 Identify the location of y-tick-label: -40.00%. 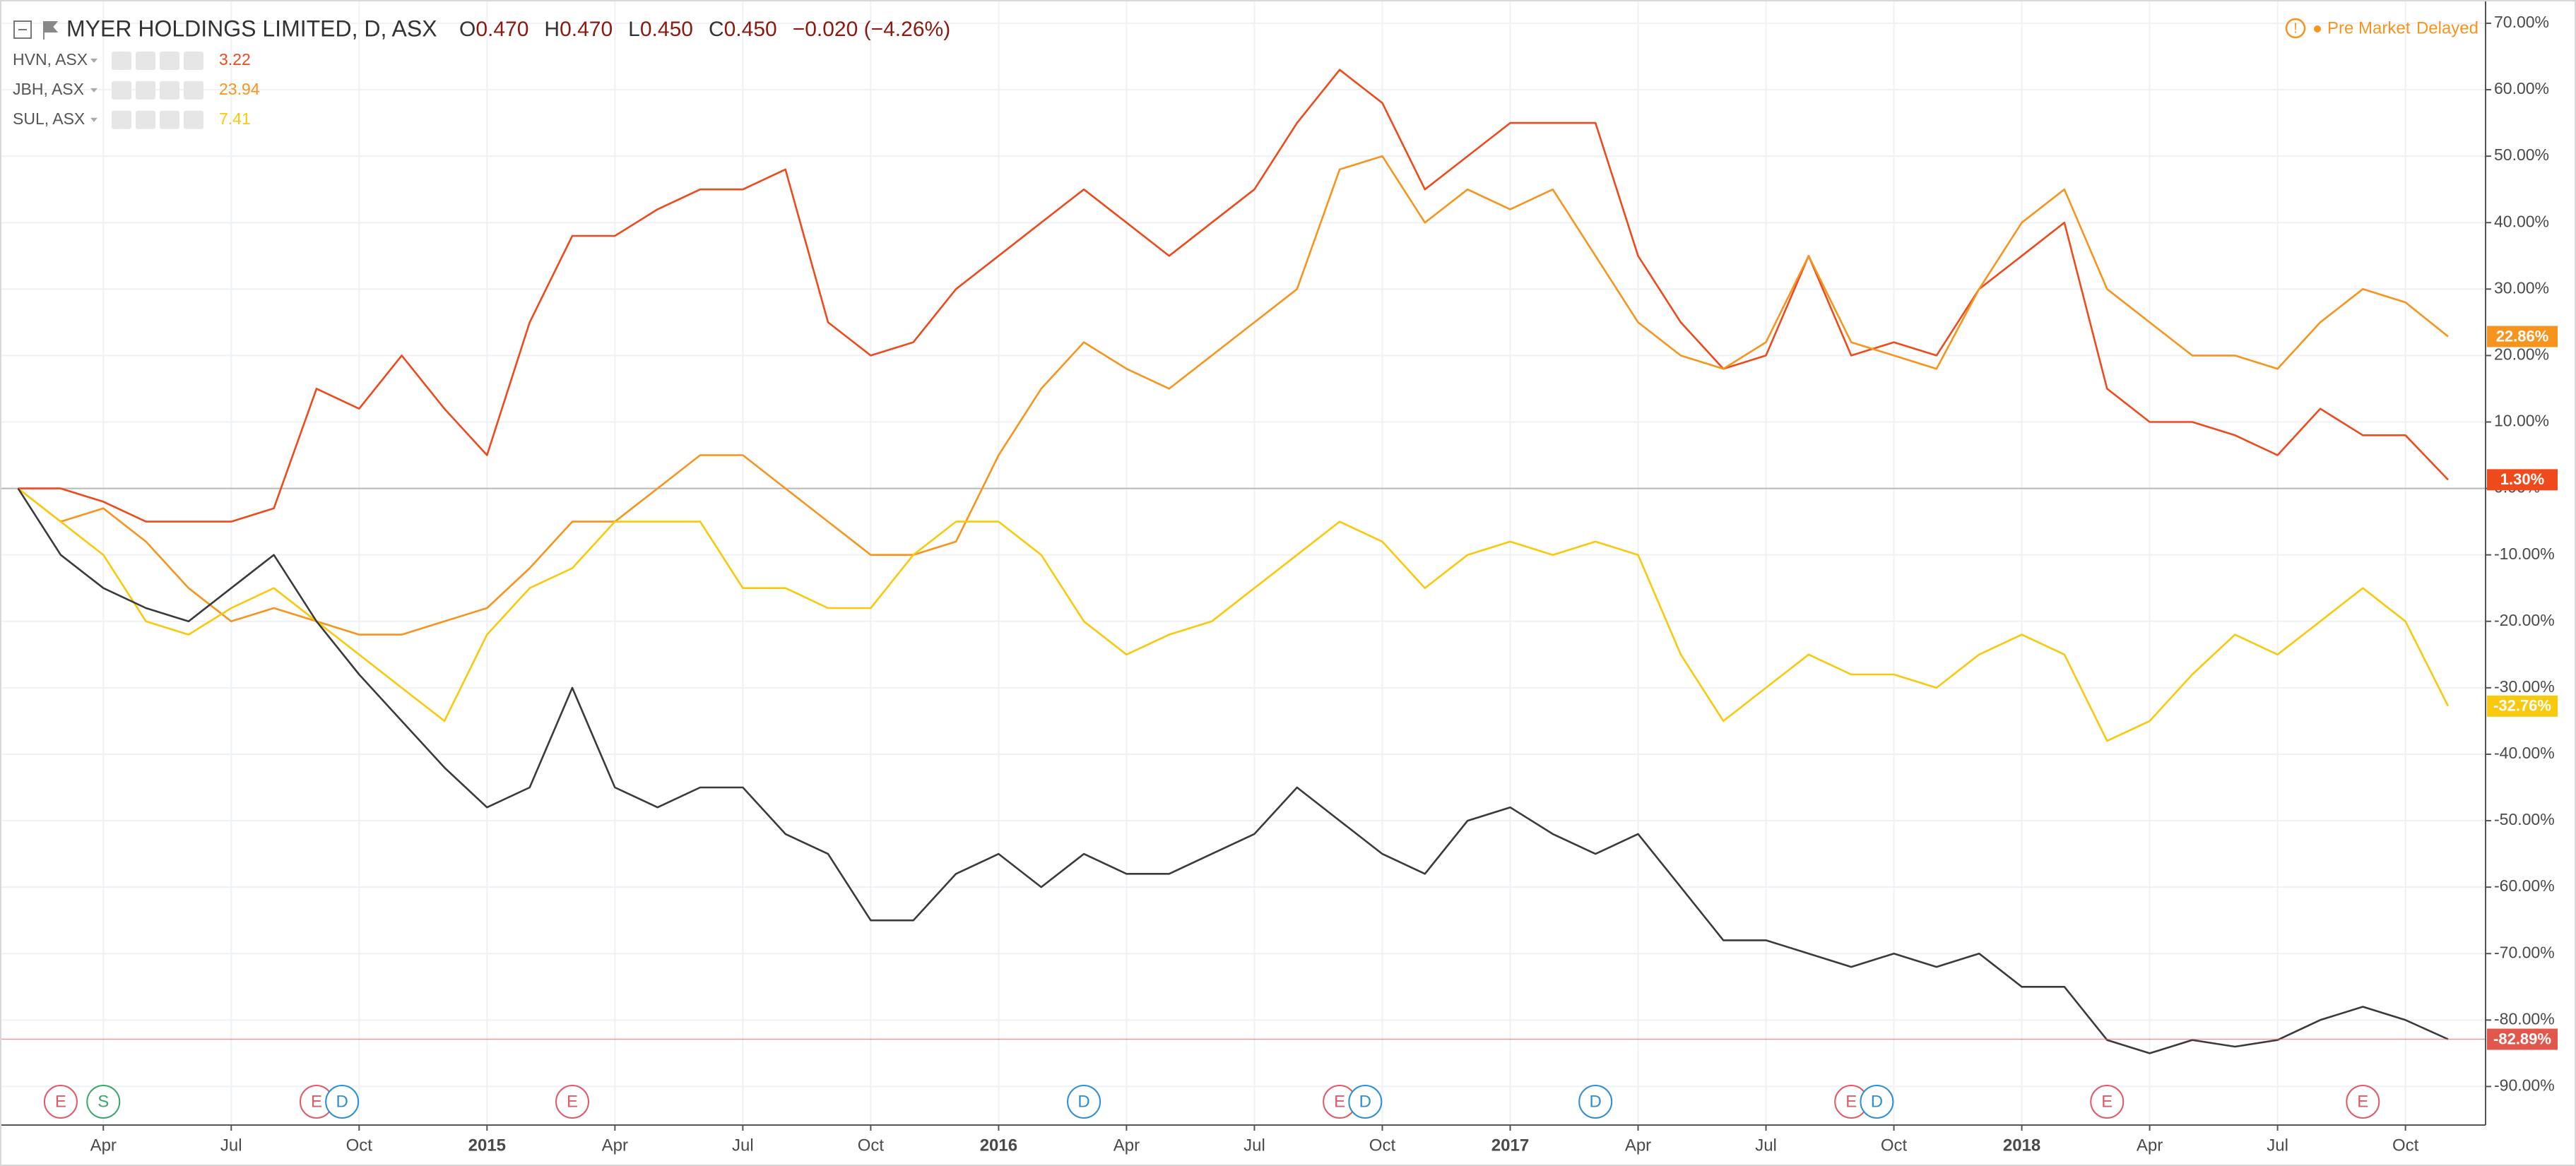
(2524, 753).